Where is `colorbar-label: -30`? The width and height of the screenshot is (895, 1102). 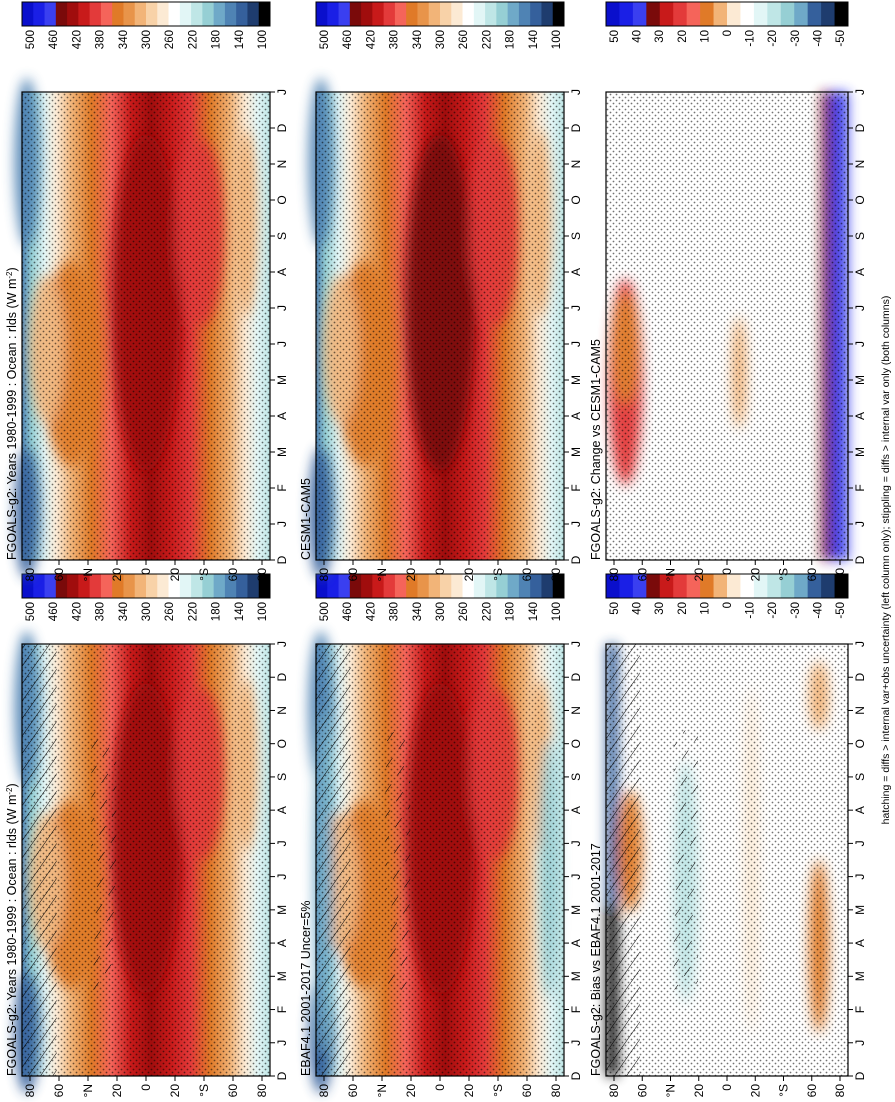
colorbar-label: -30 is located at coordinates (796, 38).